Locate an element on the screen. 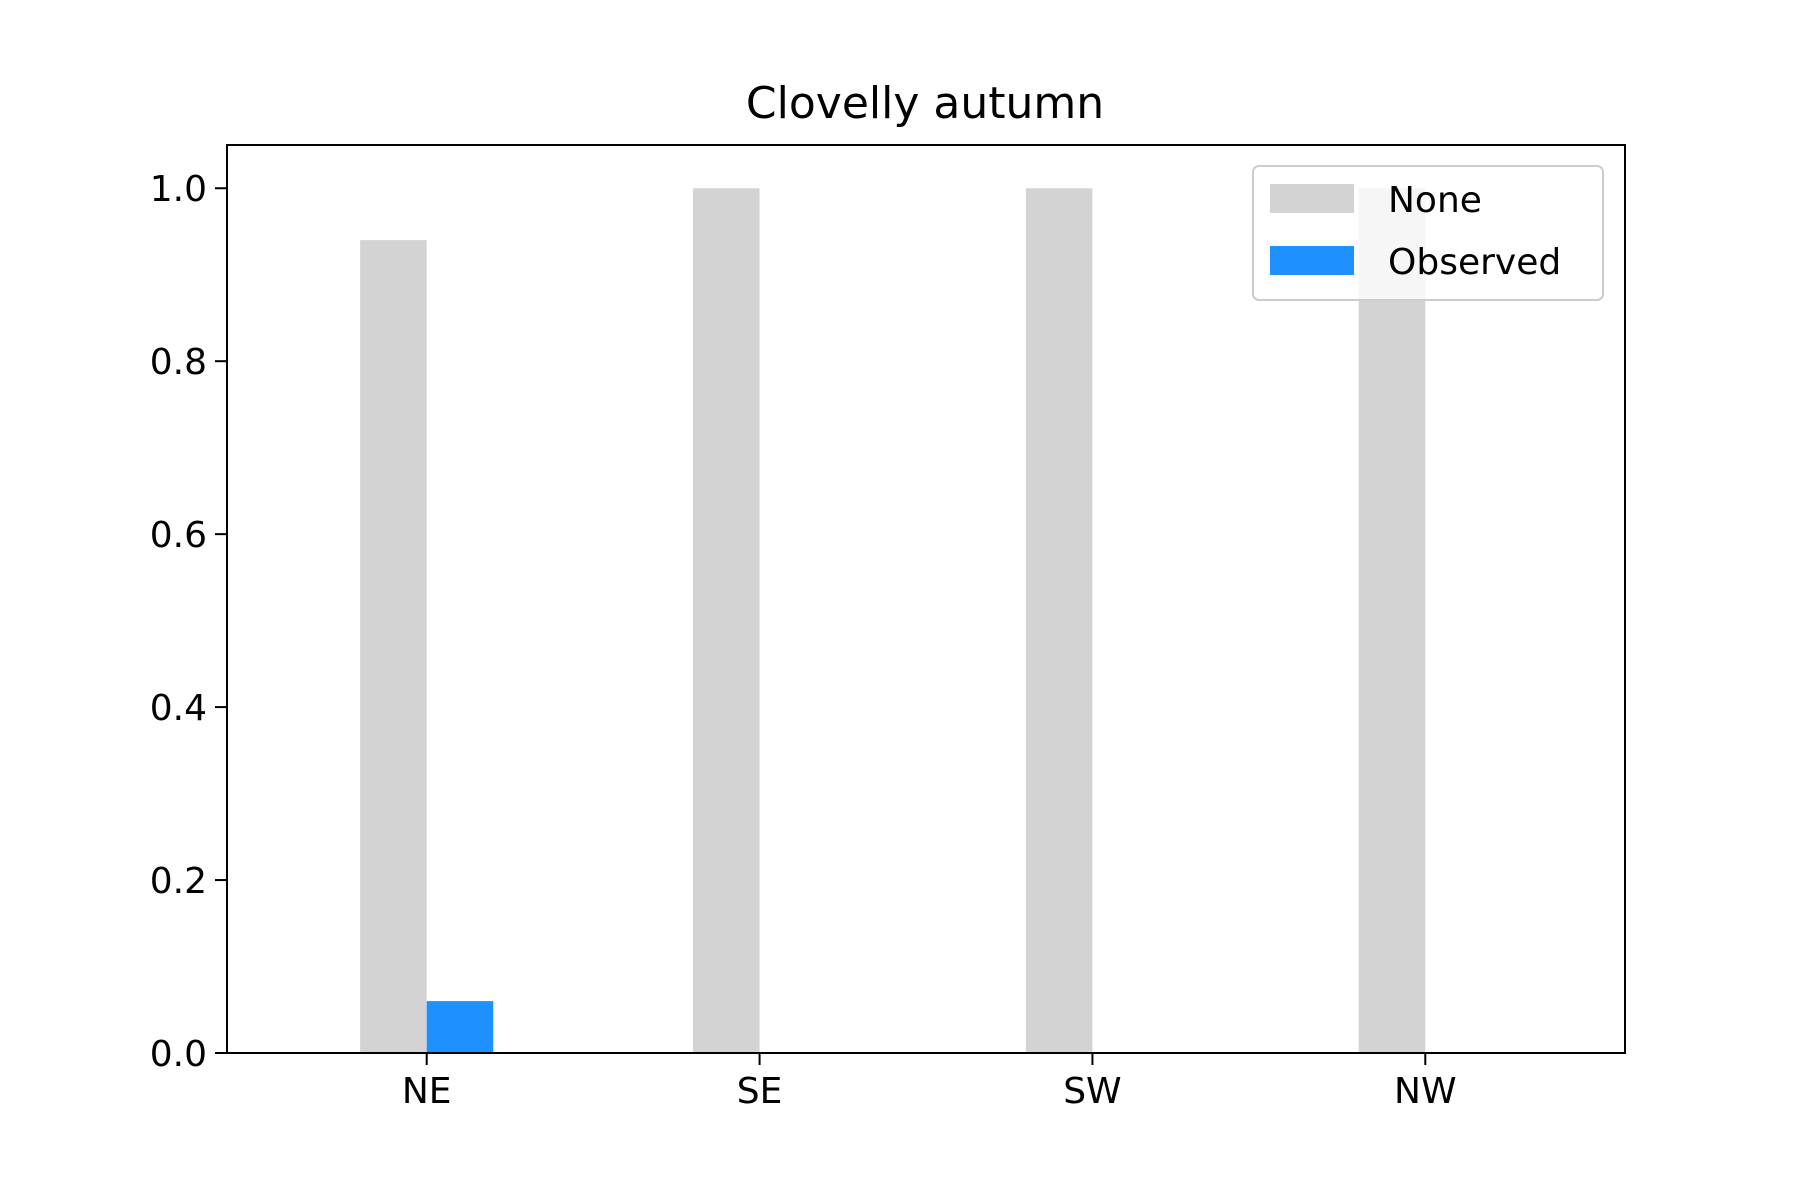 The width and height of the screenshot is (1800, 1200). chart-title: Clovelly autumn is located at coordinates (925, 103).